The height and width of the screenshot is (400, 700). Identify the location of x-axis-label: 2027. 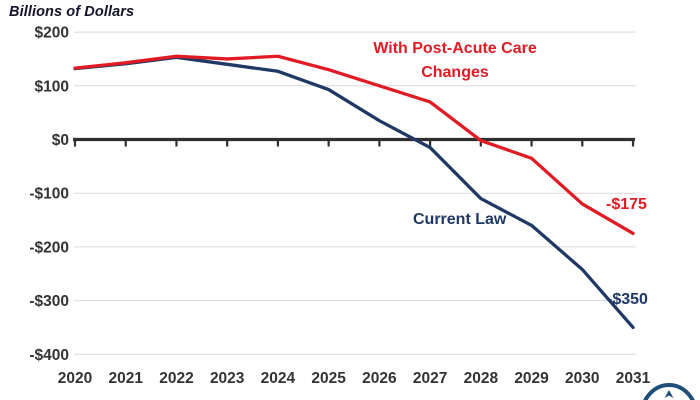
(430, 378).